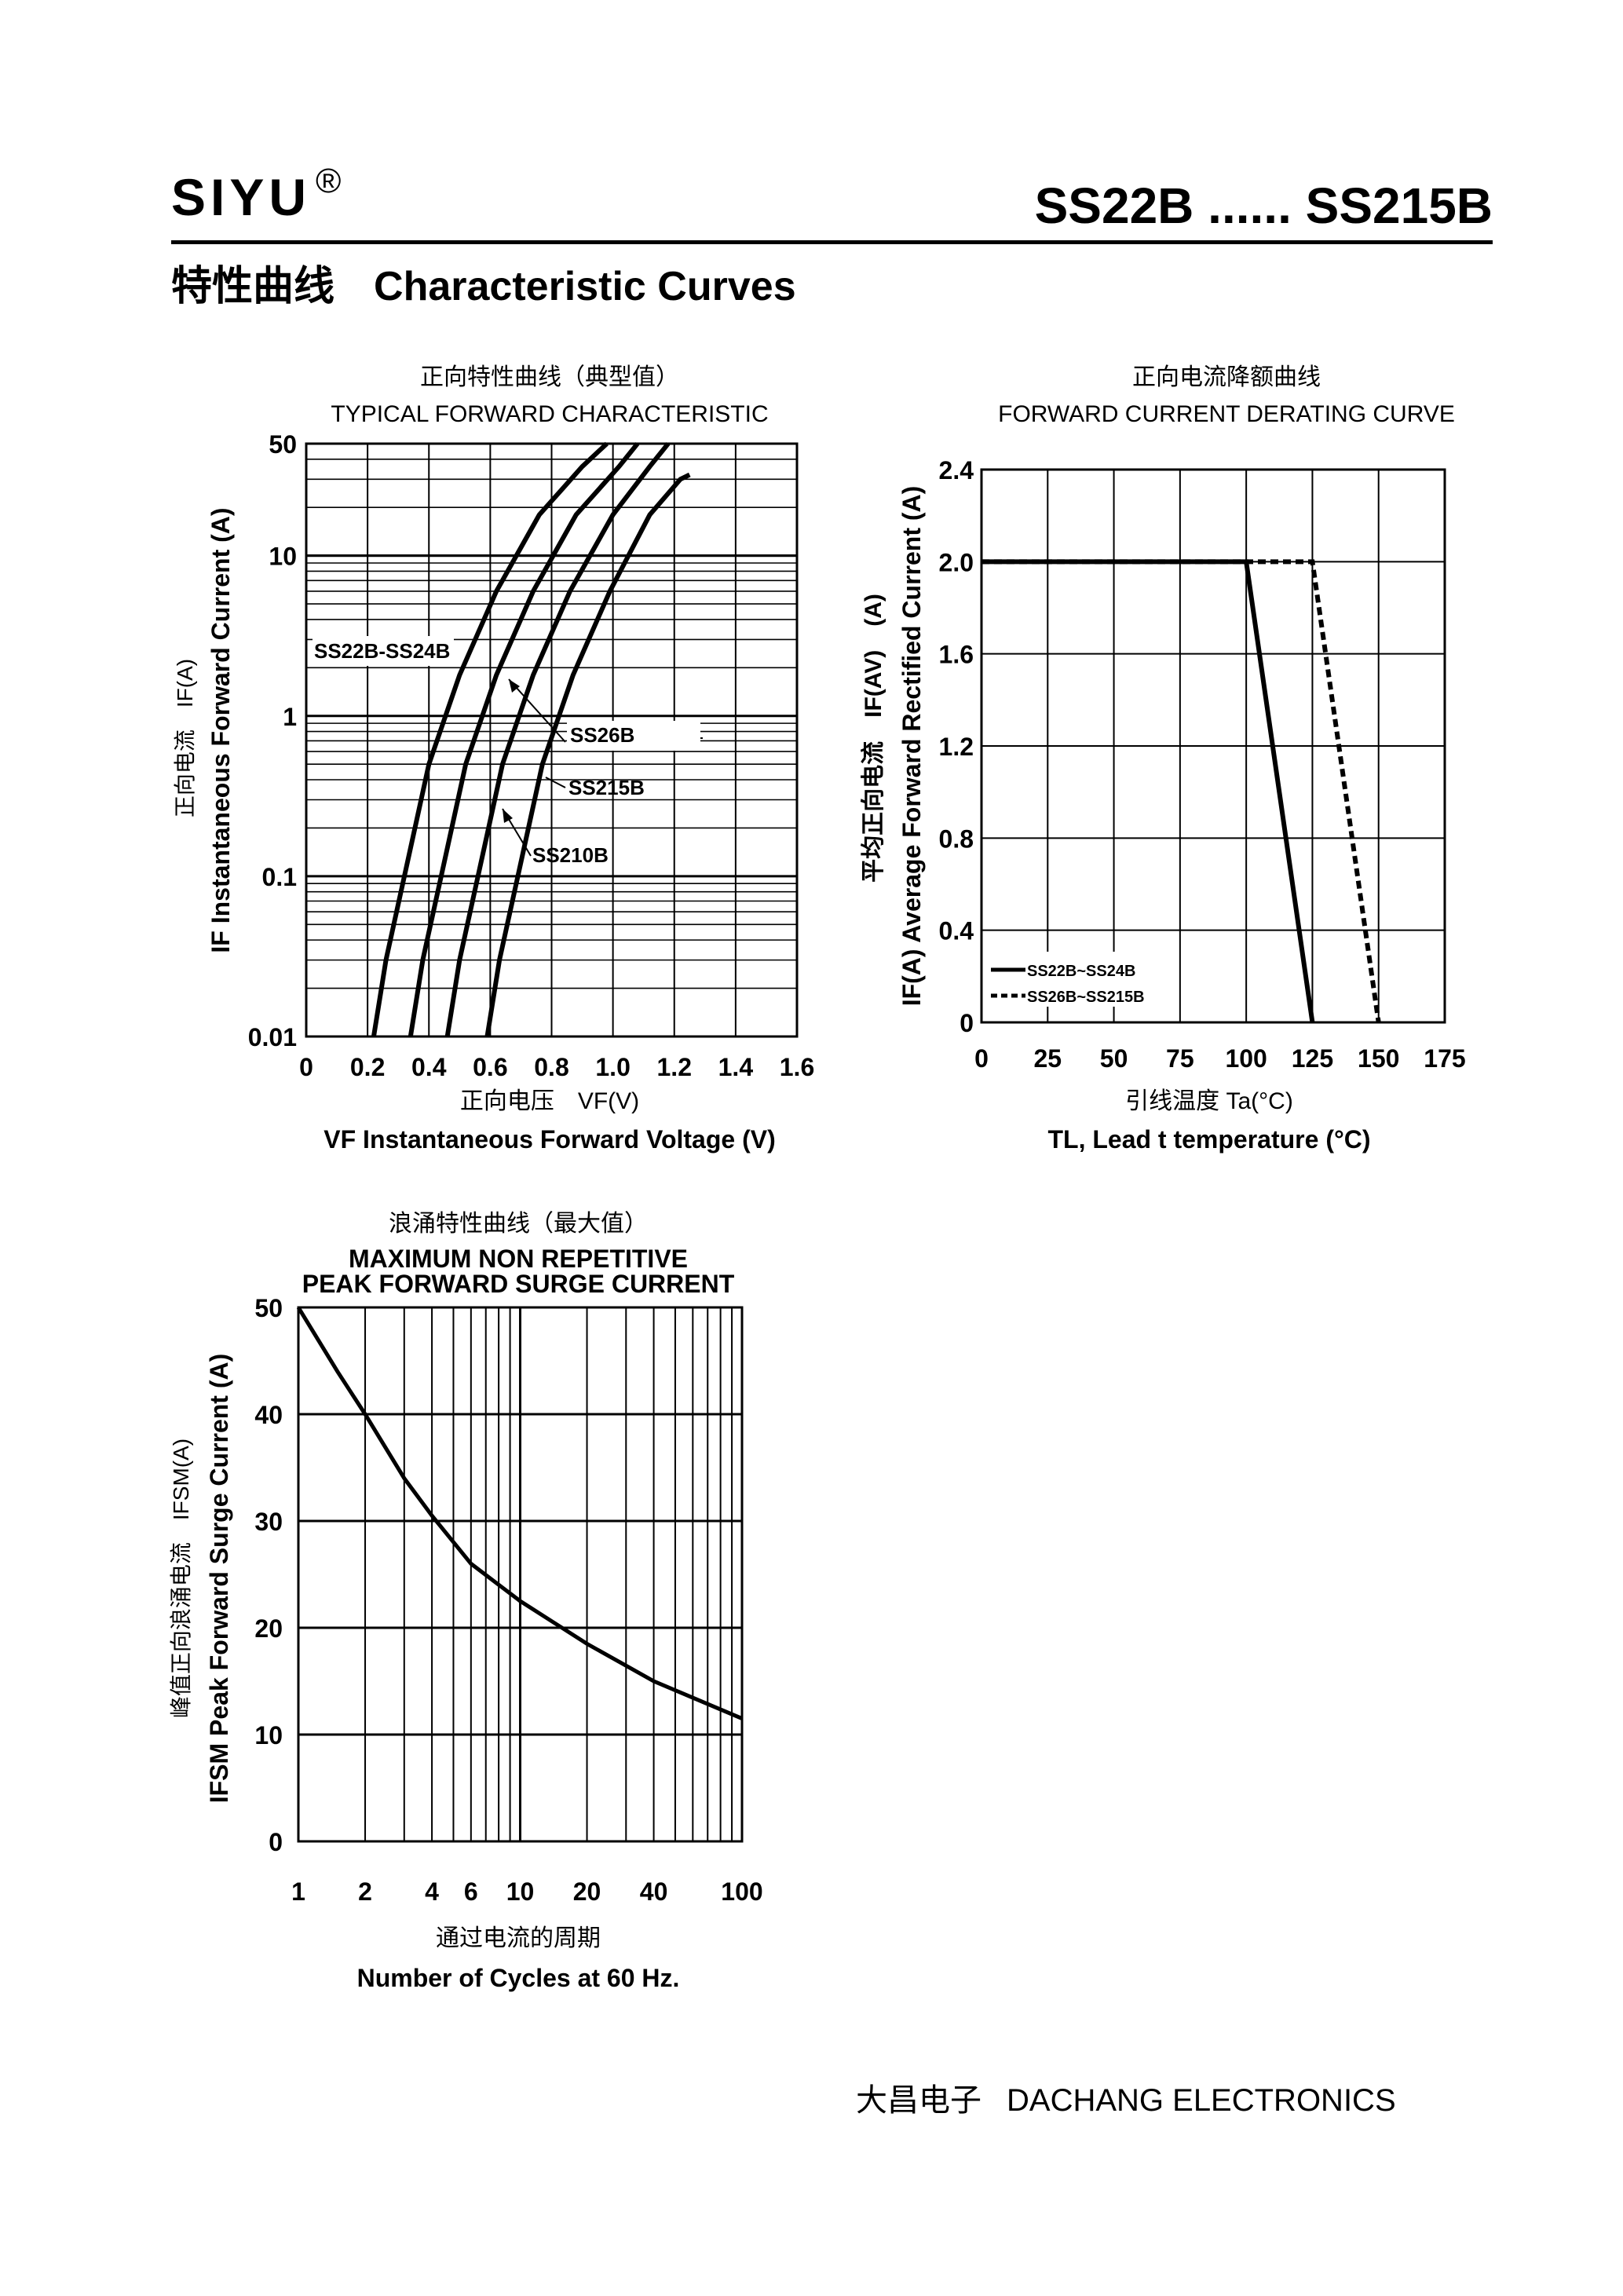 The width and height of the screenshot is (1623, 2296). Describe the element at coordinates (272, 1037) in the screenshot. I see `y-tick-label: 0.01` at that location.